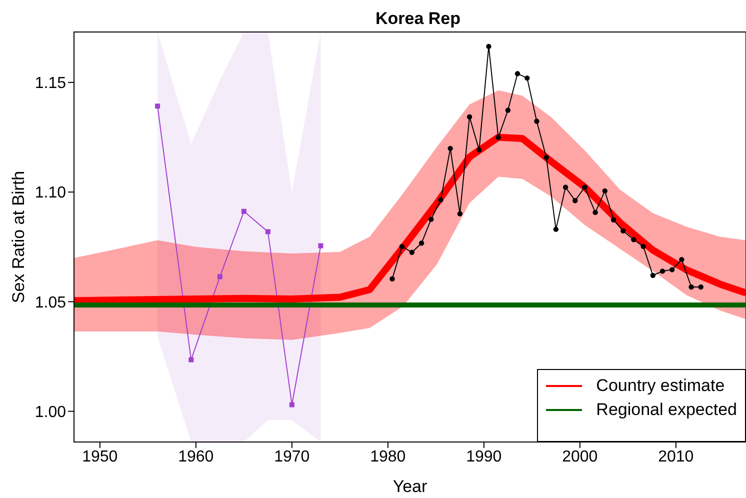 The height and width of the screenshot is (498, 746). Describe the element at coordinates (50, 83) in the screenshot. I see `y-tick-label: 1.15` at that location.